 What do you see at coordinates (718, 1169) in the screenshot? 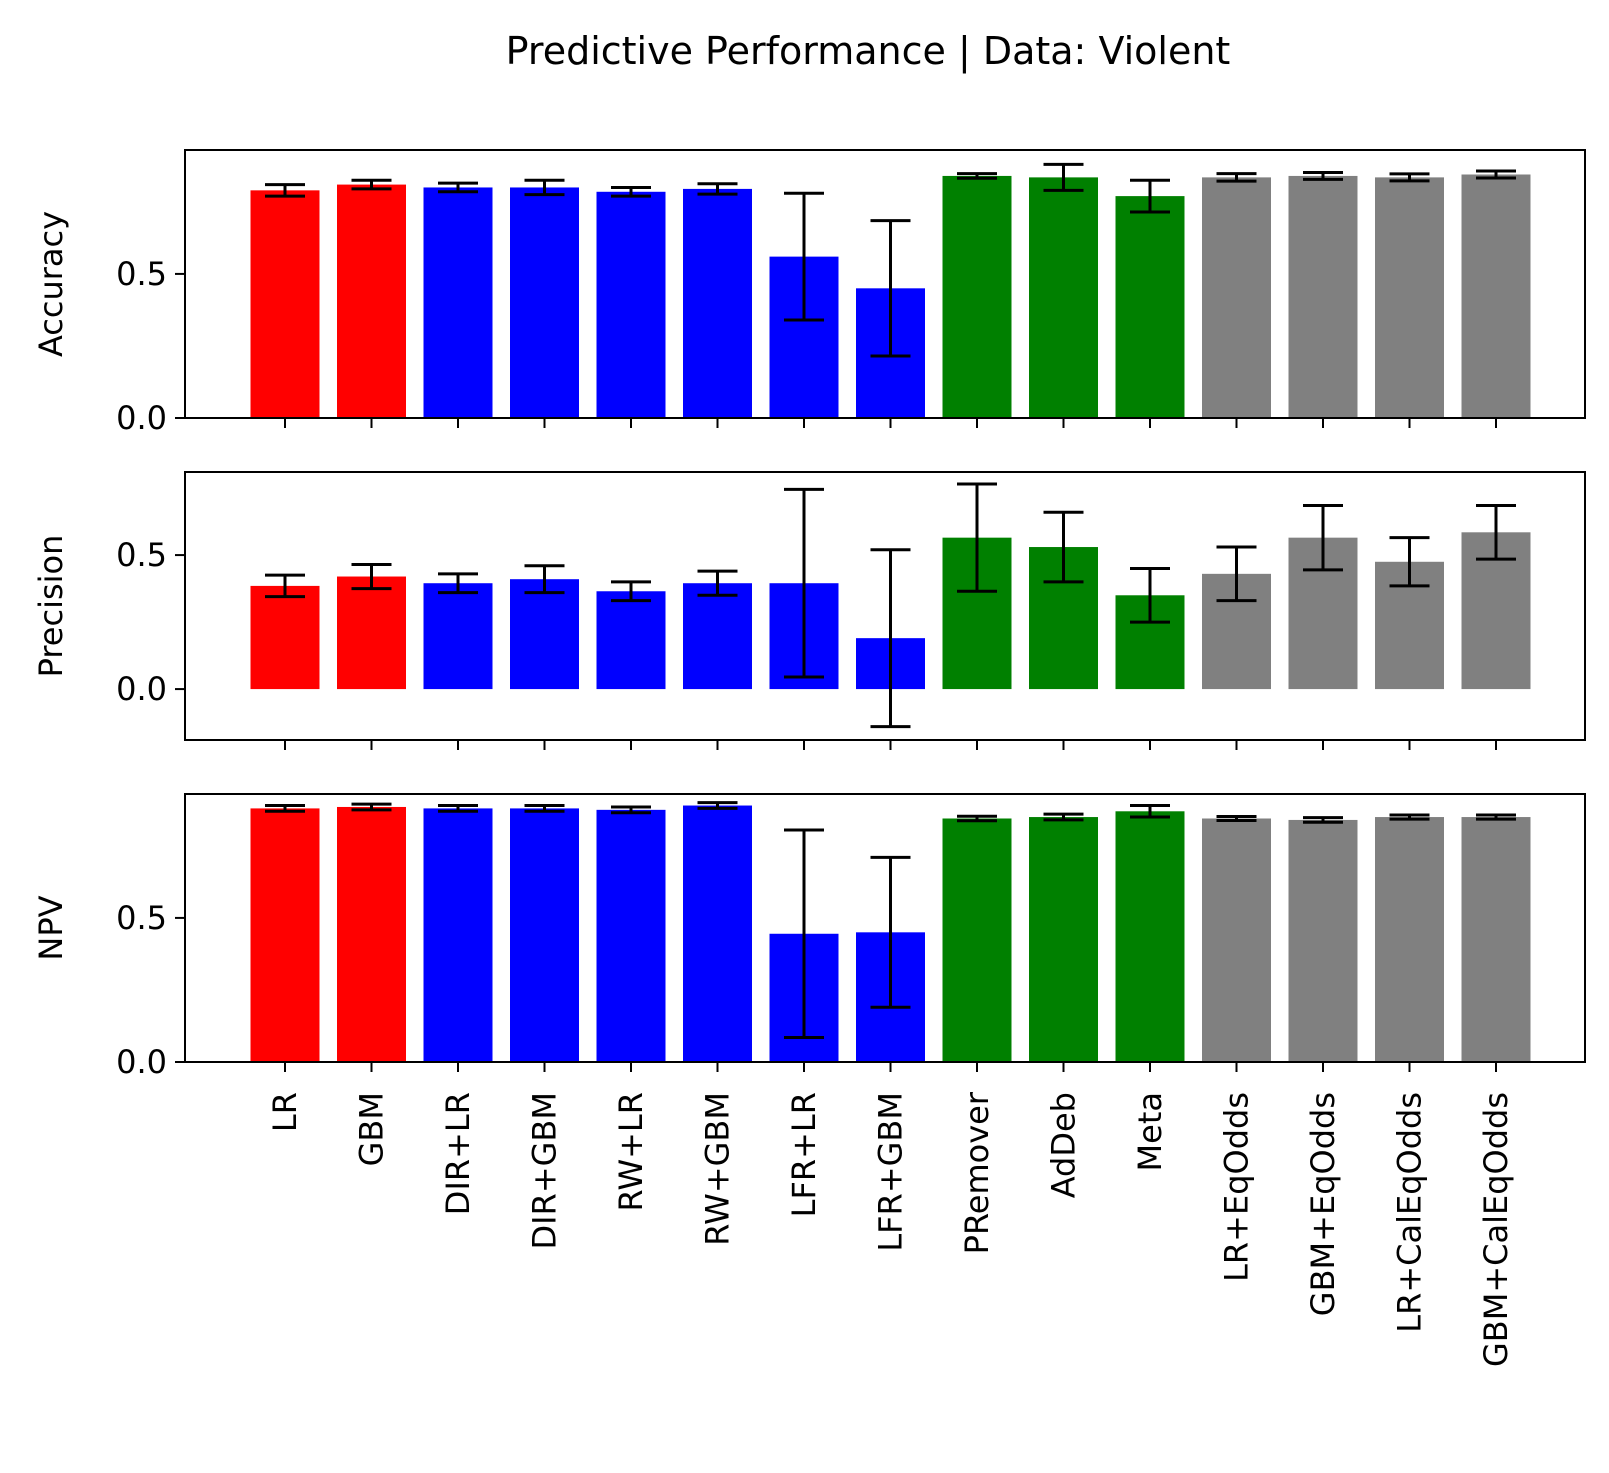
I see `x-tick-label: RW+GBM` at bounding box center [718, 1169].